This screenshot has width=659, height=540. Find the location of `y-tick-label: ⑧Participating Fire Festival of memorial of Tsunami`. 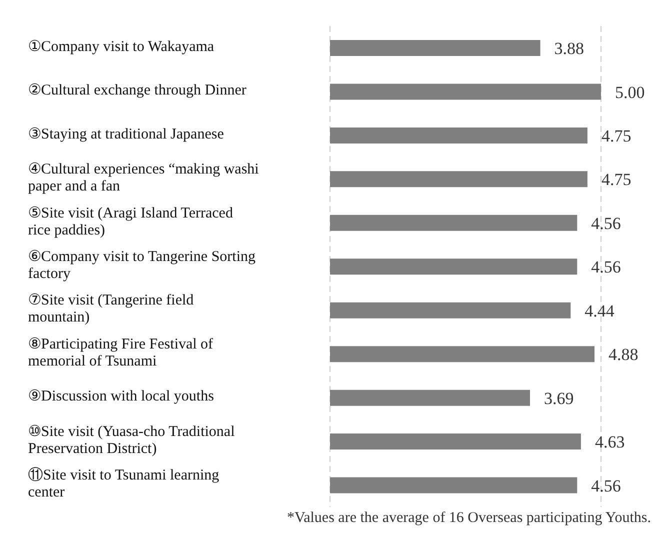

y-tick-label: ⑧Participating Fire Festival of memorial of Tsunami is located at coordinates (121, 353).